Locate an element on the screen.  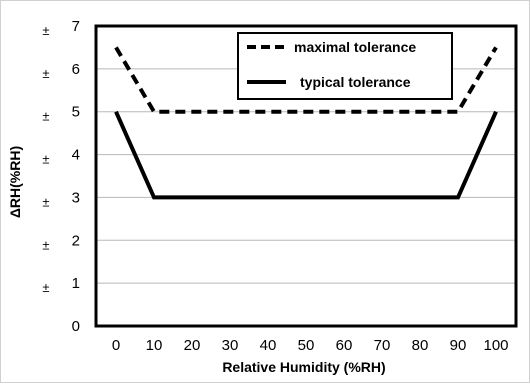
x-tick-label: 100 is located at coordinates (495, 345).